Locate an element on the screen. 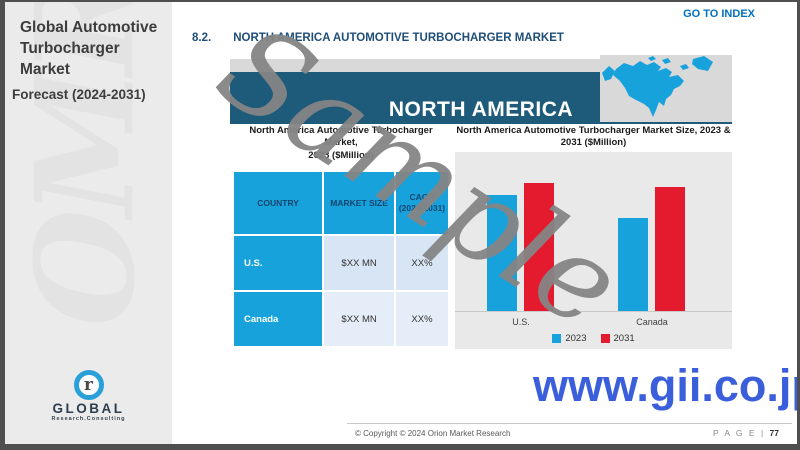 The width and height of the screenshot is (800, 450). bar-groups is located at coordinates (593, 232).